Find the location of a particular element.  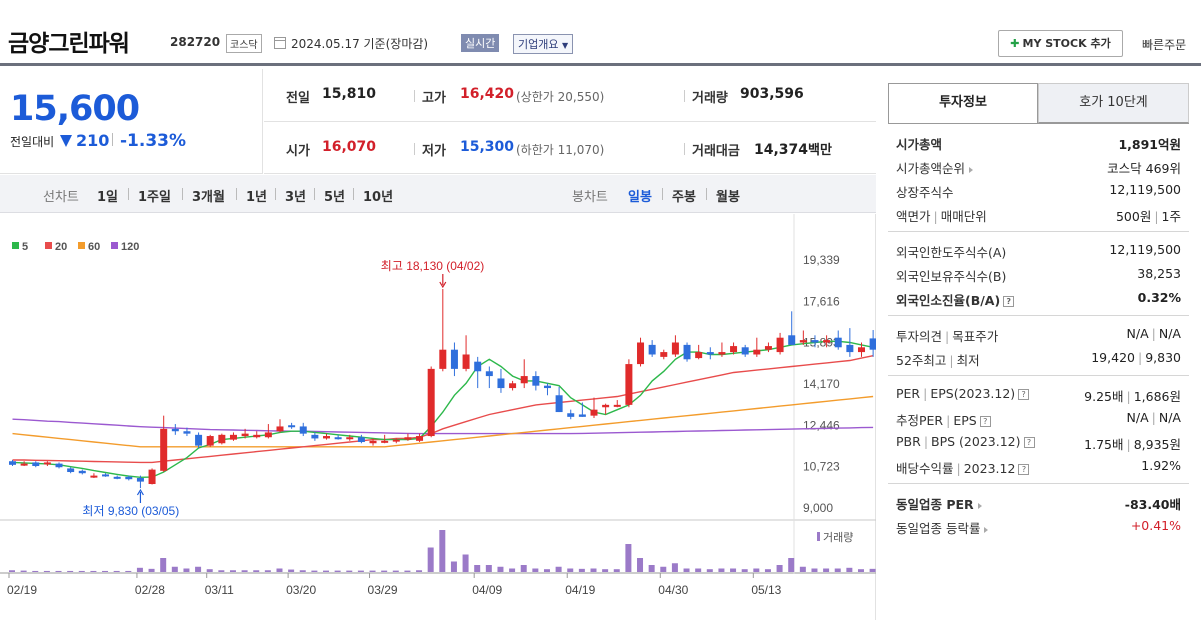

sector-per-link: 동일업종 PER is located at coordinates (939, 503).